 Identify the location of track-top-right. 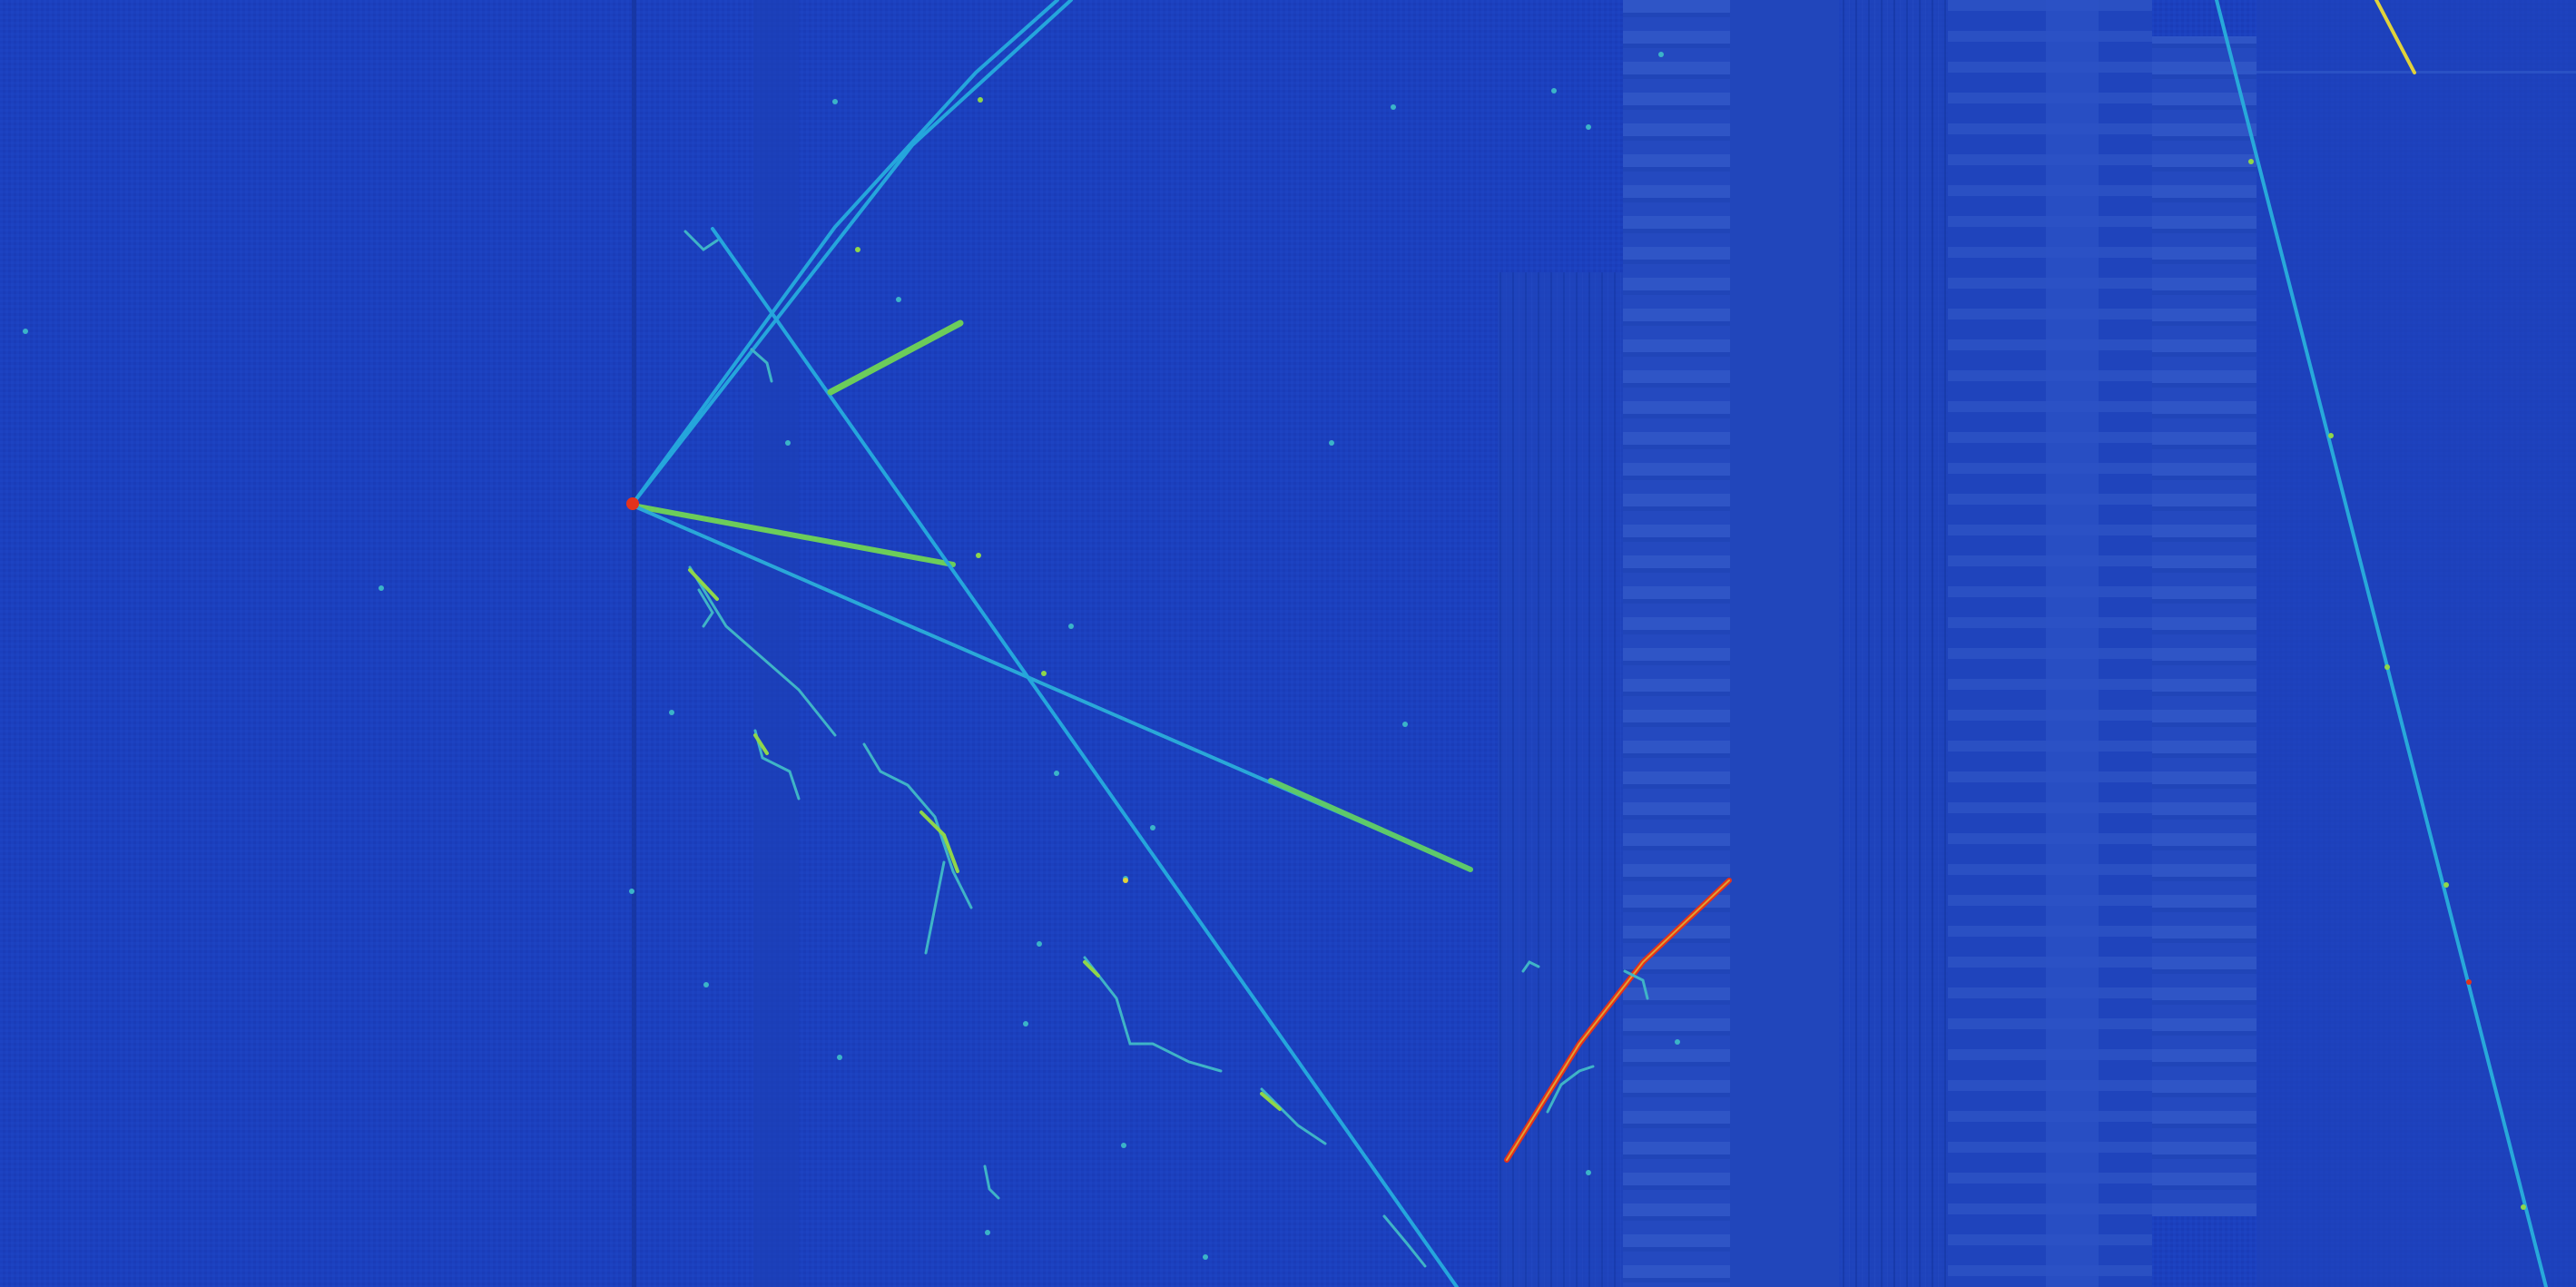
(2395, 37).